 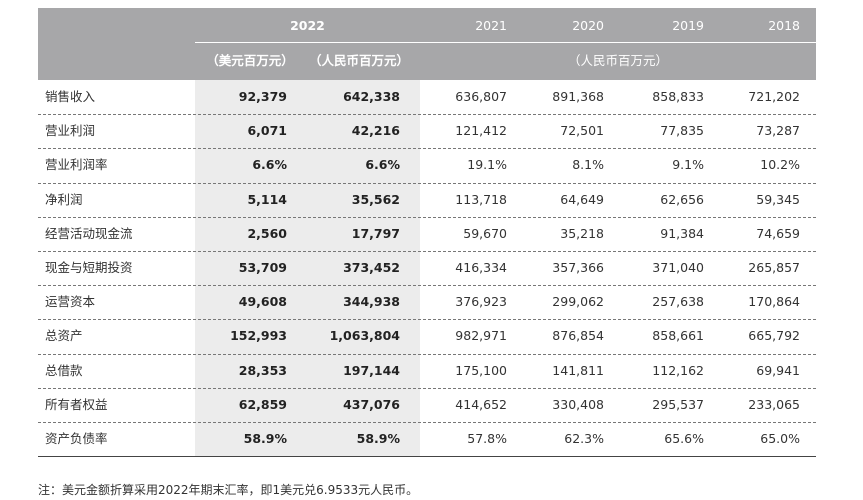 I want to click on footnote: 注：美元金额折算采用2022年期末汇率，即1美元兑6.9533元人民币。, so click(x=228, y=490).